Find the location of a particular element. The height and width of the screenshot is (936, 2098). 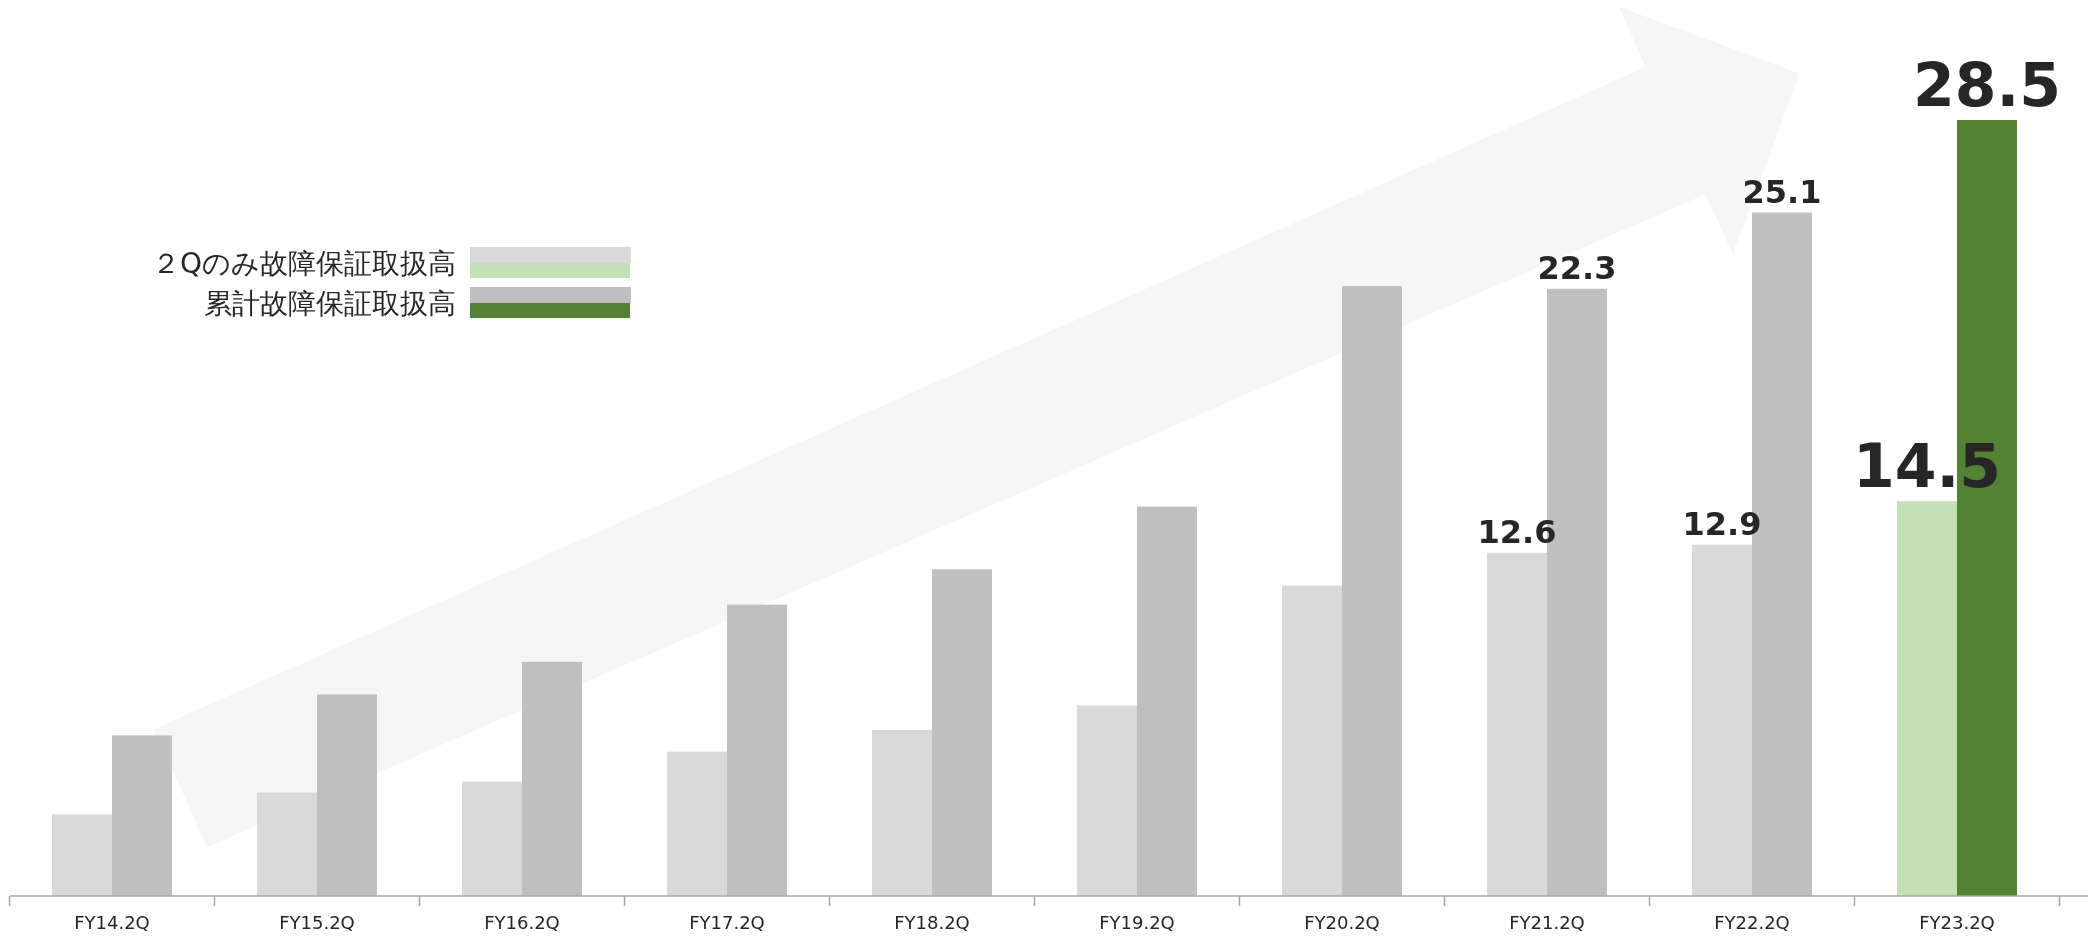

x-tick-label: FY14.2Q is located at coordinates (112, 922).